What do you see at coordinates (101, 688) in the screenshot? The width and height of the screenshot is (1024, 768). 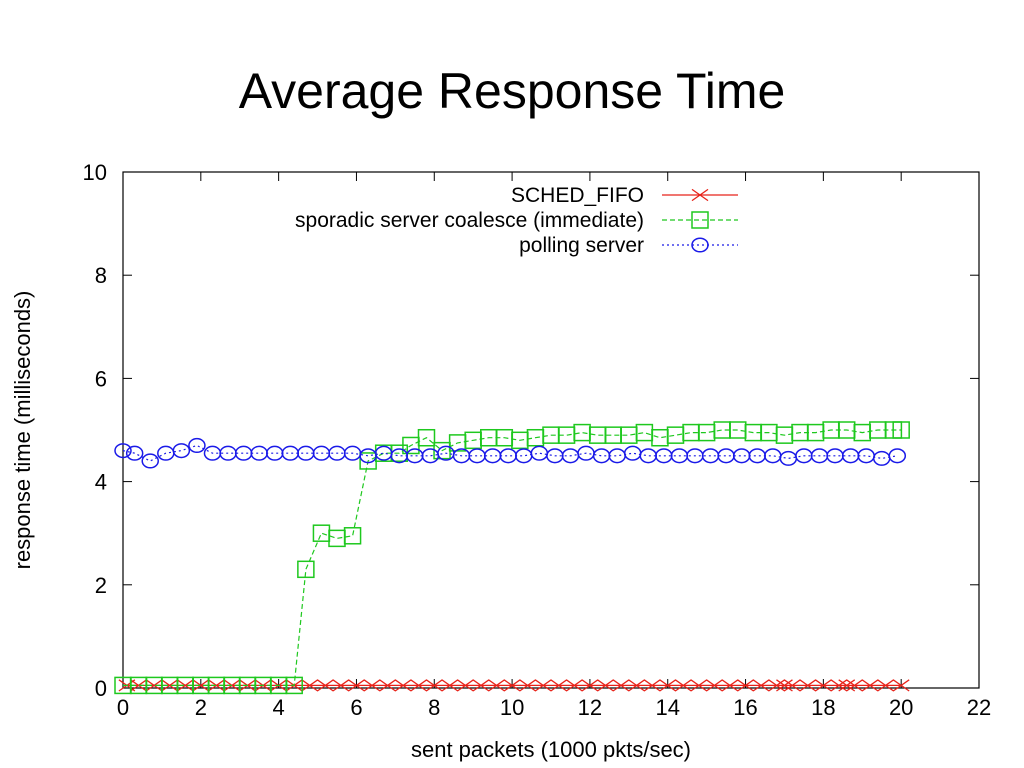 I see `y-tick-label: 0` at bounding box center [101, 688].